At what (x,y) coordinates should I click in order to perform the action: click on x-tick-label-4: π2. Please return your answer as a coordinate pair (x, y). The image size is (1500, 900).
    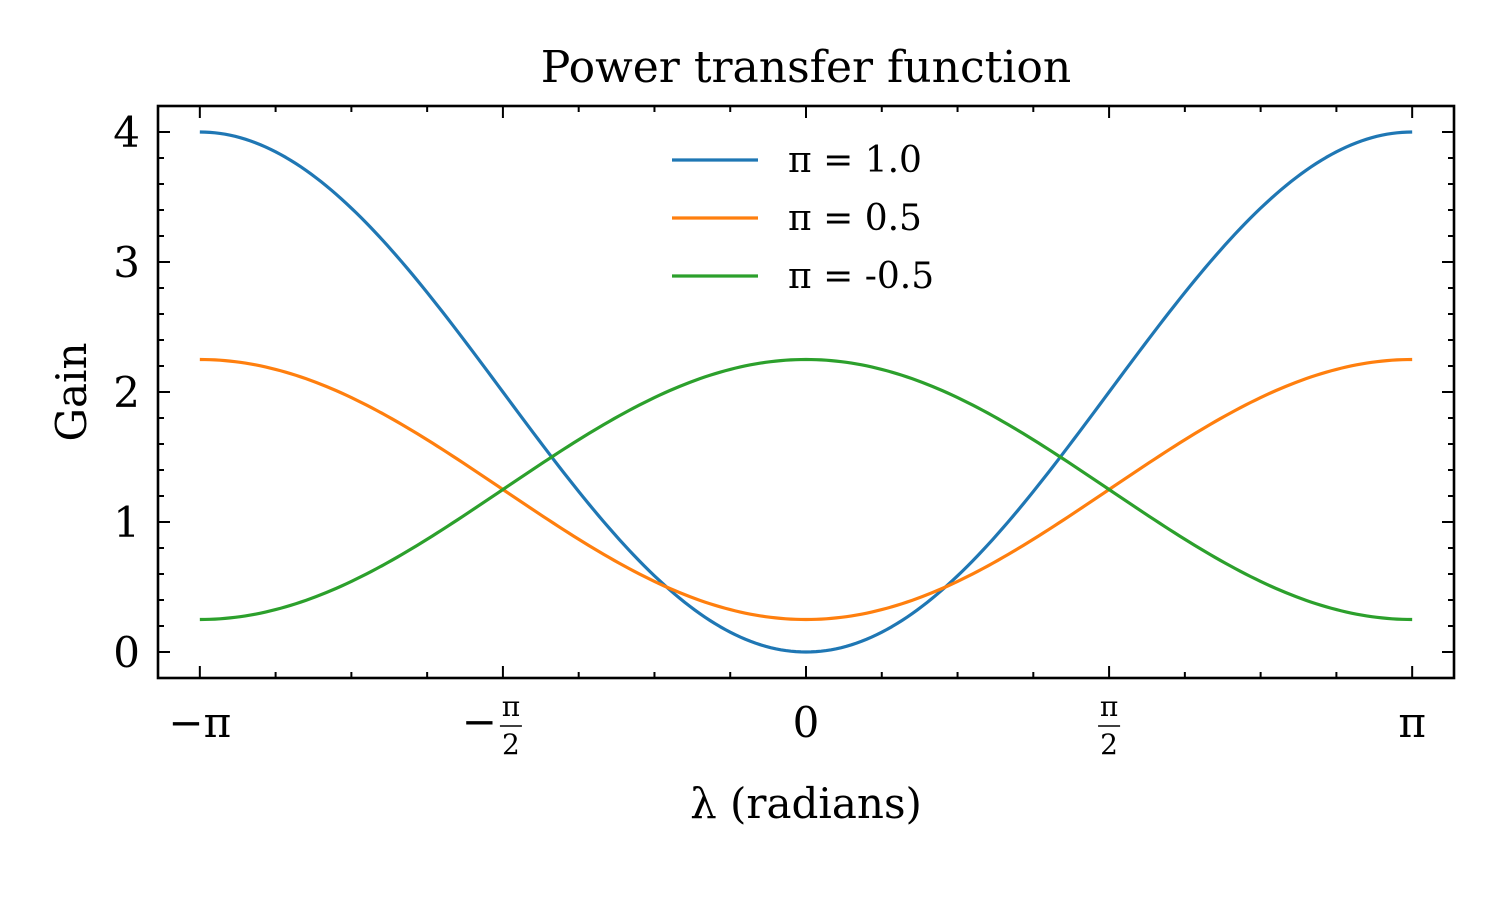
    Looking at the image, I should click on (1109, 725).